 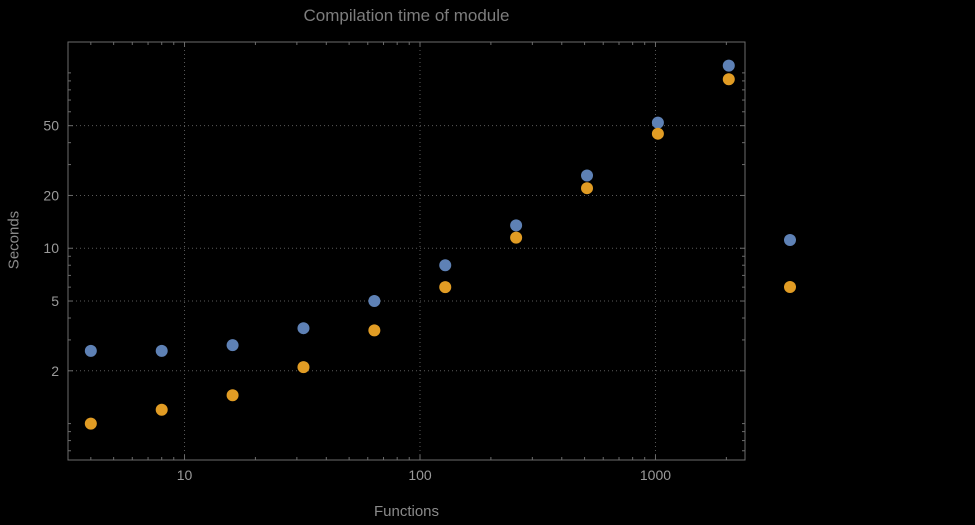 I want to click on tick-label: 20, so click(x=51, y=195).